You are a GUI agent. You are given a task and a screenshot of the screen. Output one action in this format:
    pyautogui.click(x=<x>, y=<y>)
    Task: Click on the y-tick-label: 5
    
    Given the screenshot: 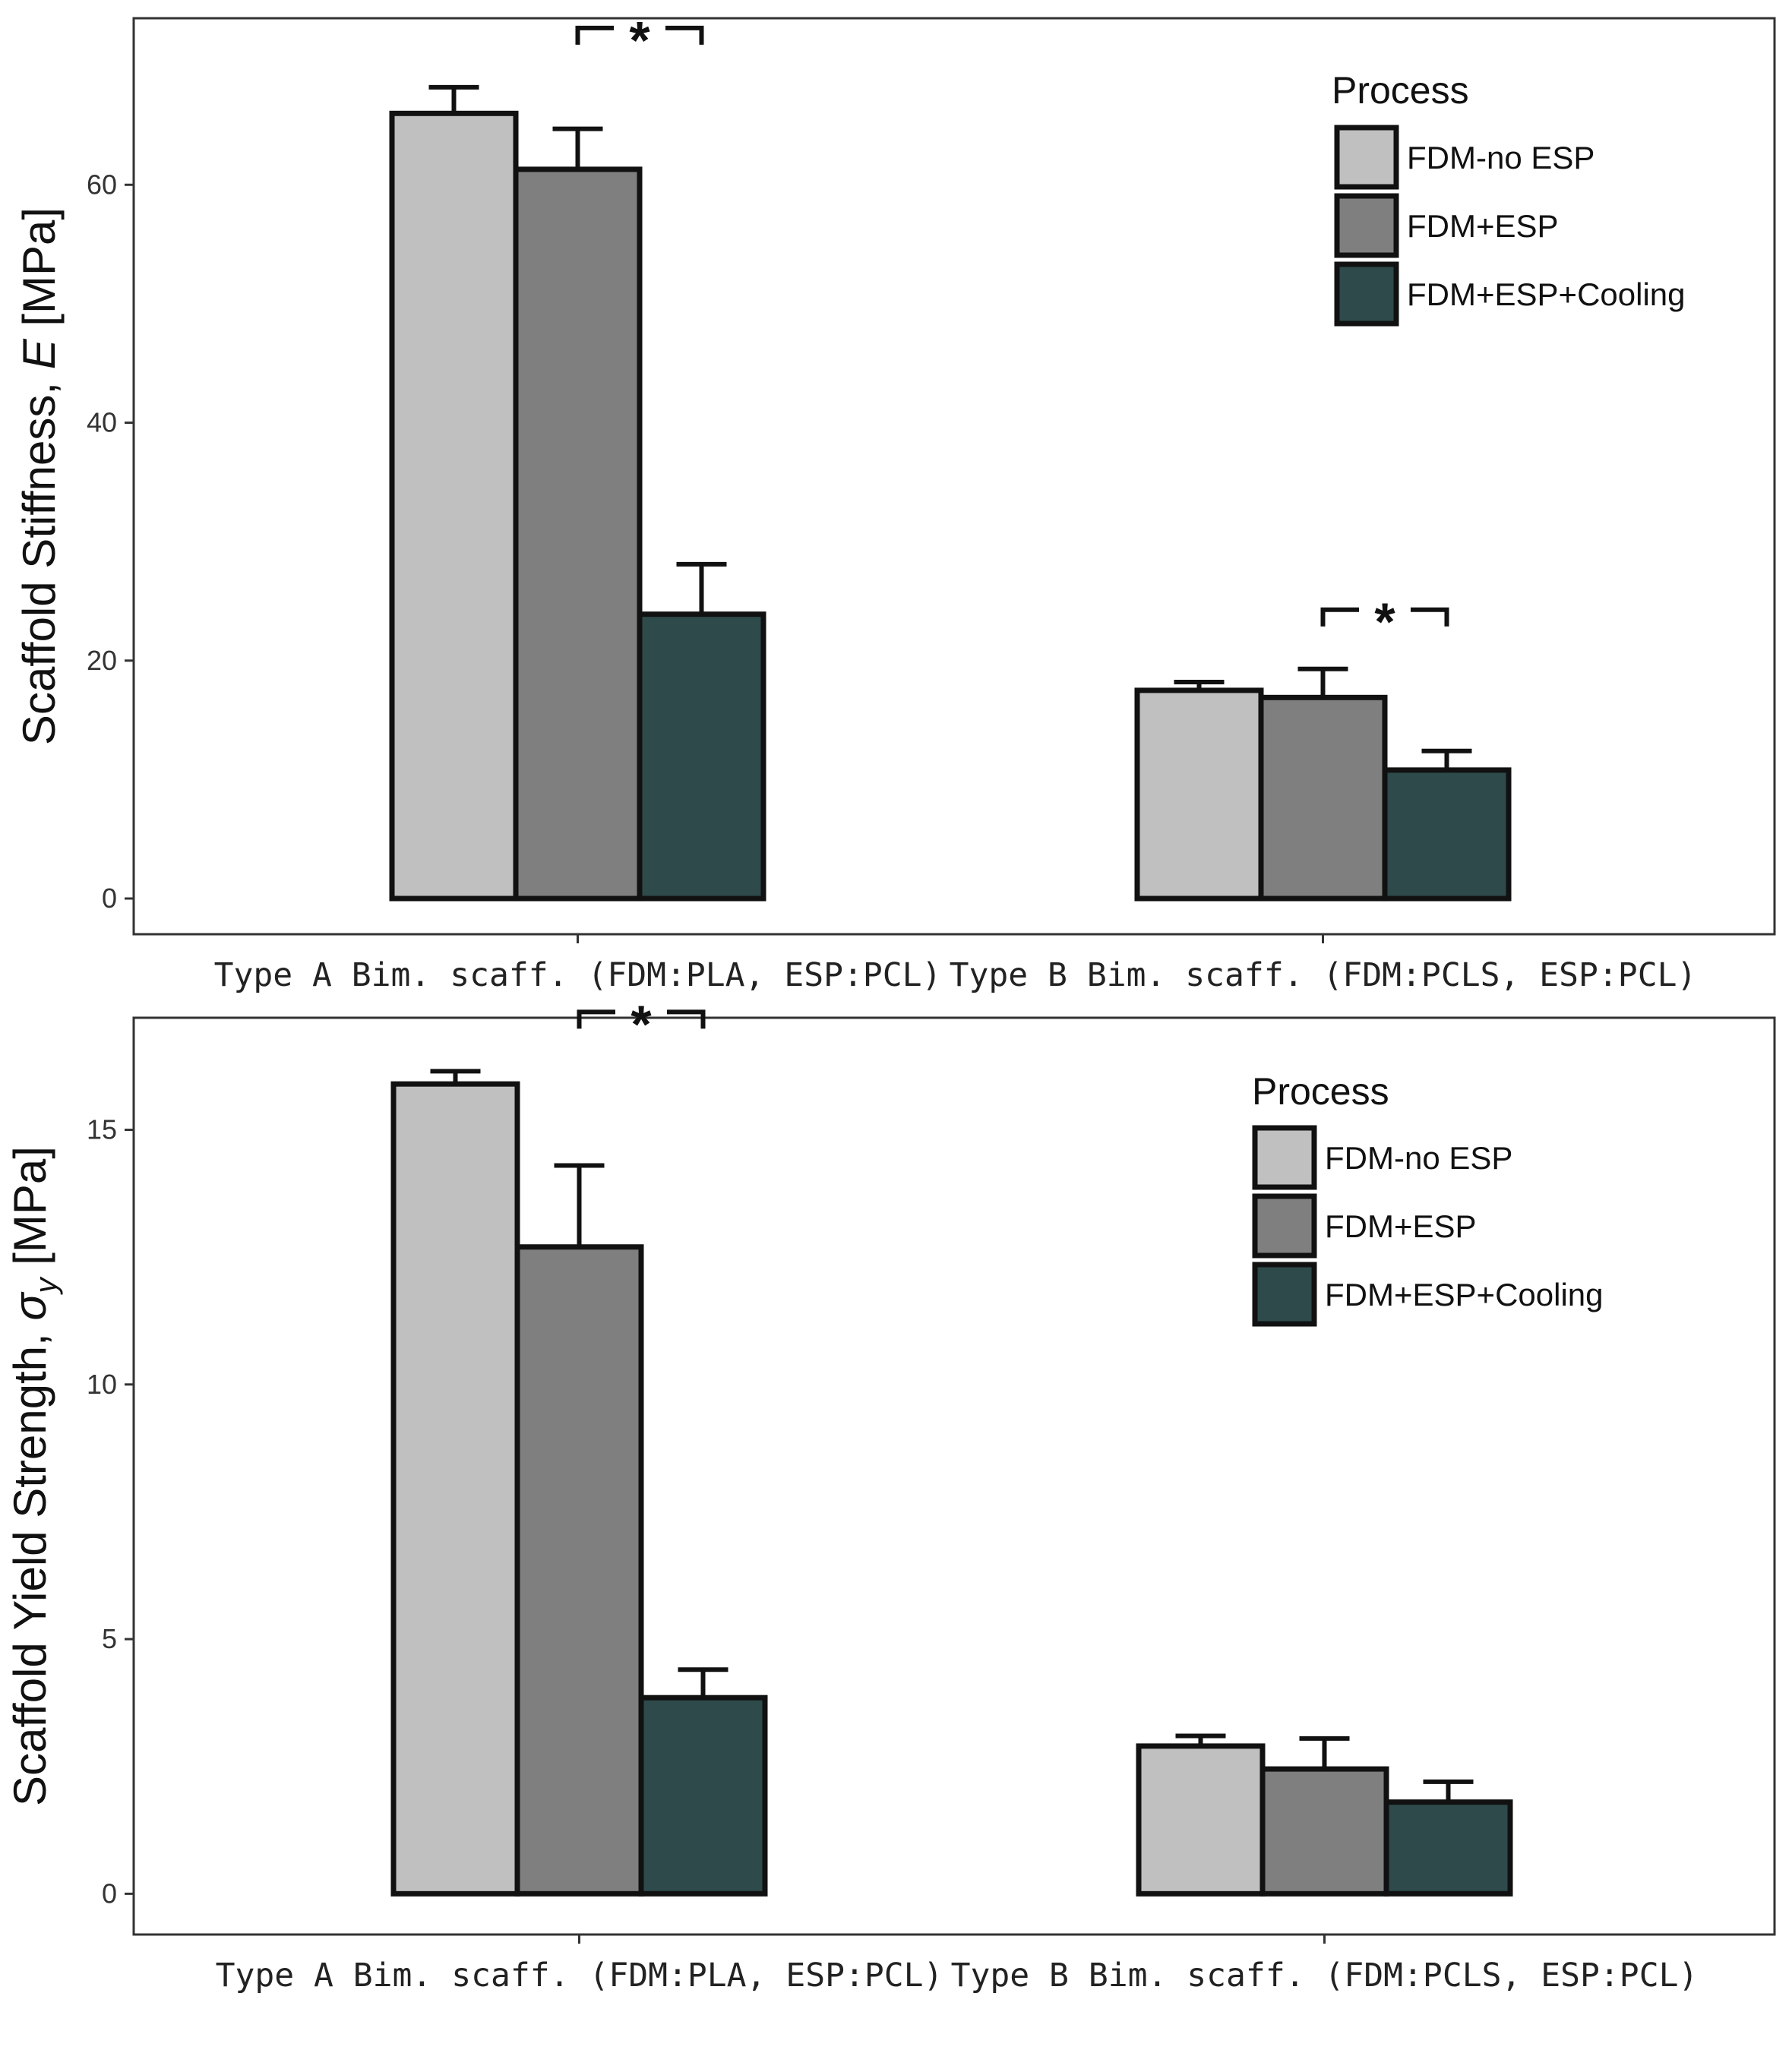 What is the action you would take?
    pyautogui.click(x=109, y=1638)
    